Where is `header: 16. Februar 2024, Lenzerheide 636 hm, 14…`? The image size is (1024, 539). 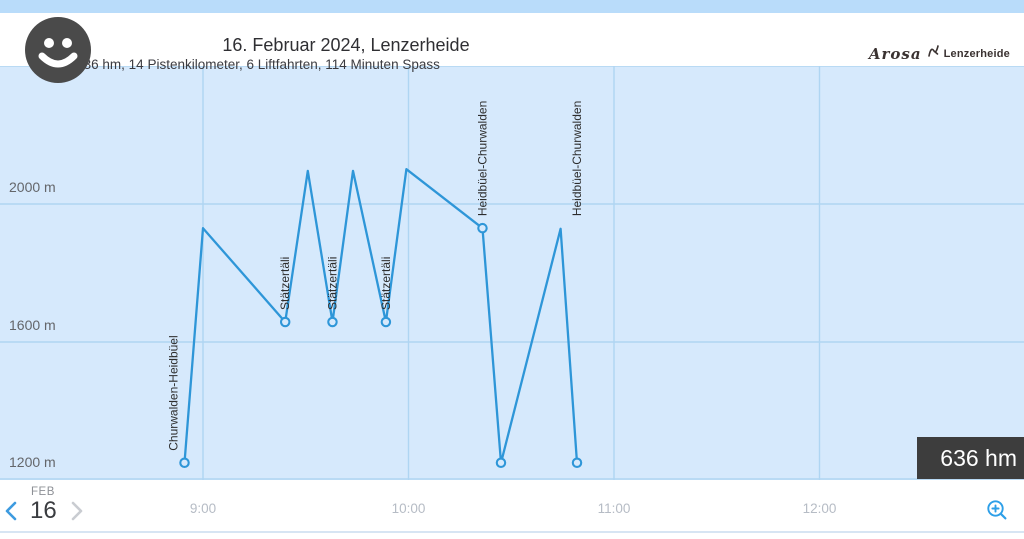
header: 16. Februar 2024, Lenzerheide 636 hm, 14… is located at coordinates (512, 42).